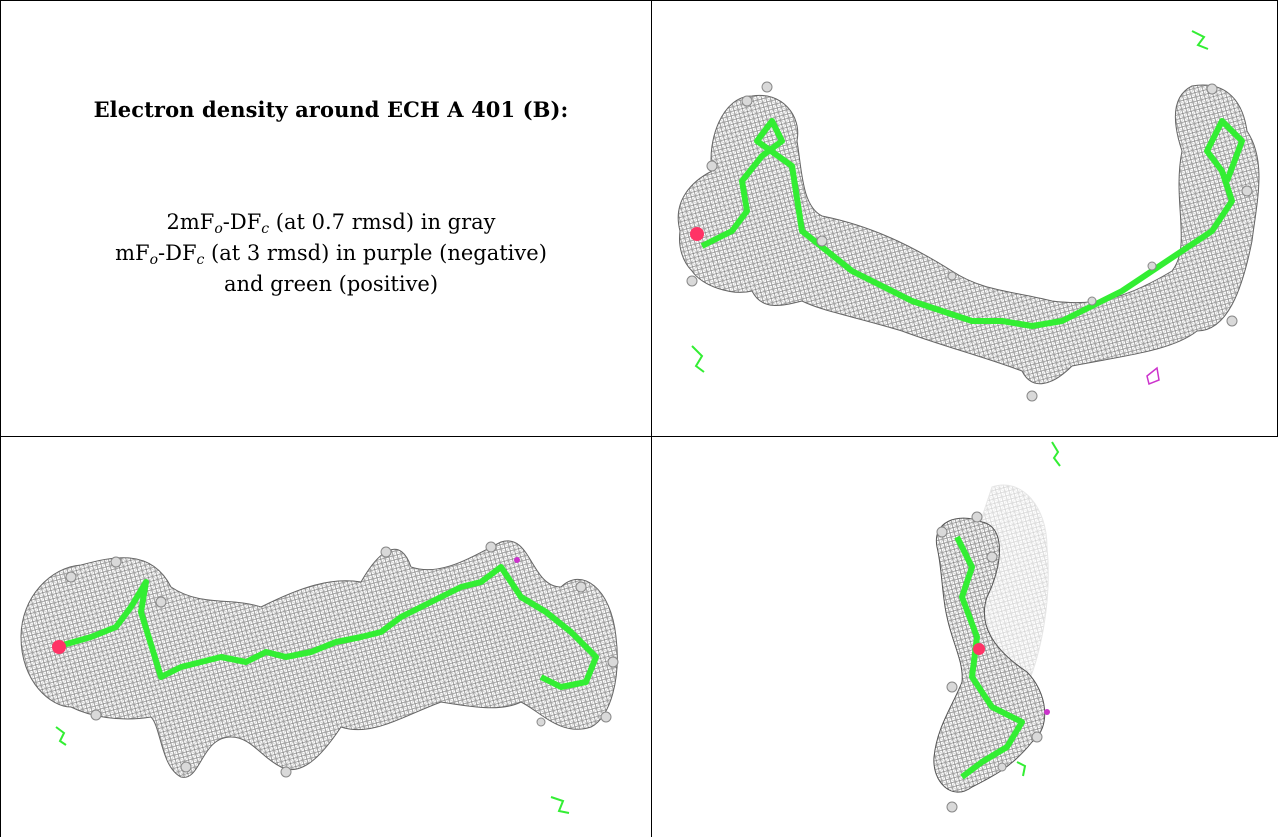 The width and height of the screenshot is (1278, 837). What do you see at coordinates (0, 418) in the screenshot?
I see `table-border-left` at bounding box center [0, 418].